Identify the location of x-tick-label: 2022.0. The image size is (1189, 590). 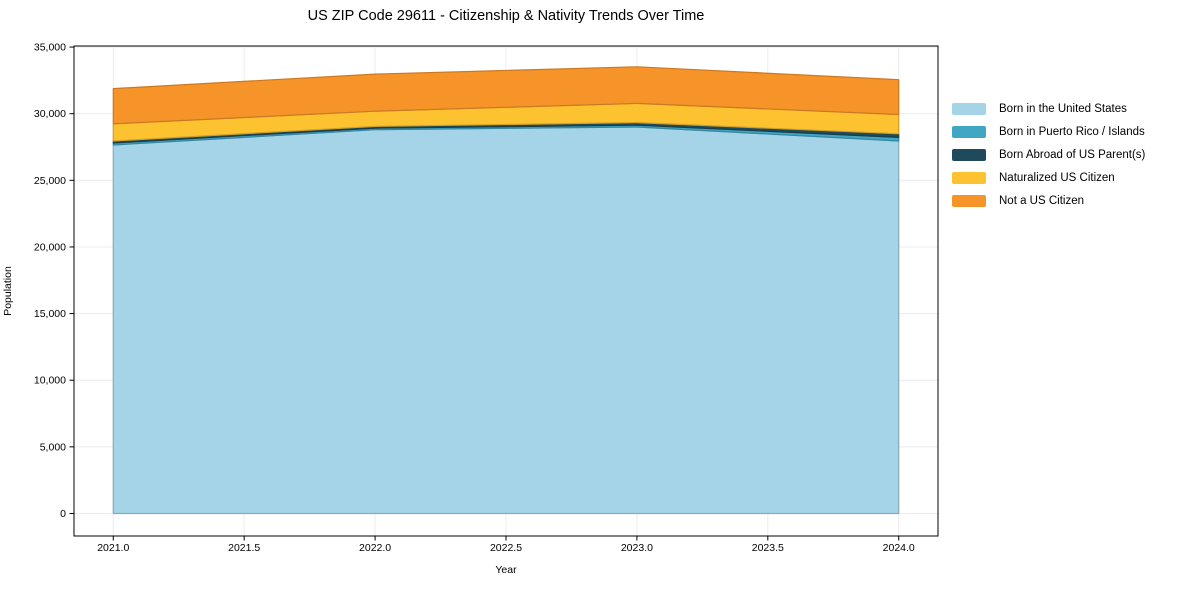
(375, 548).